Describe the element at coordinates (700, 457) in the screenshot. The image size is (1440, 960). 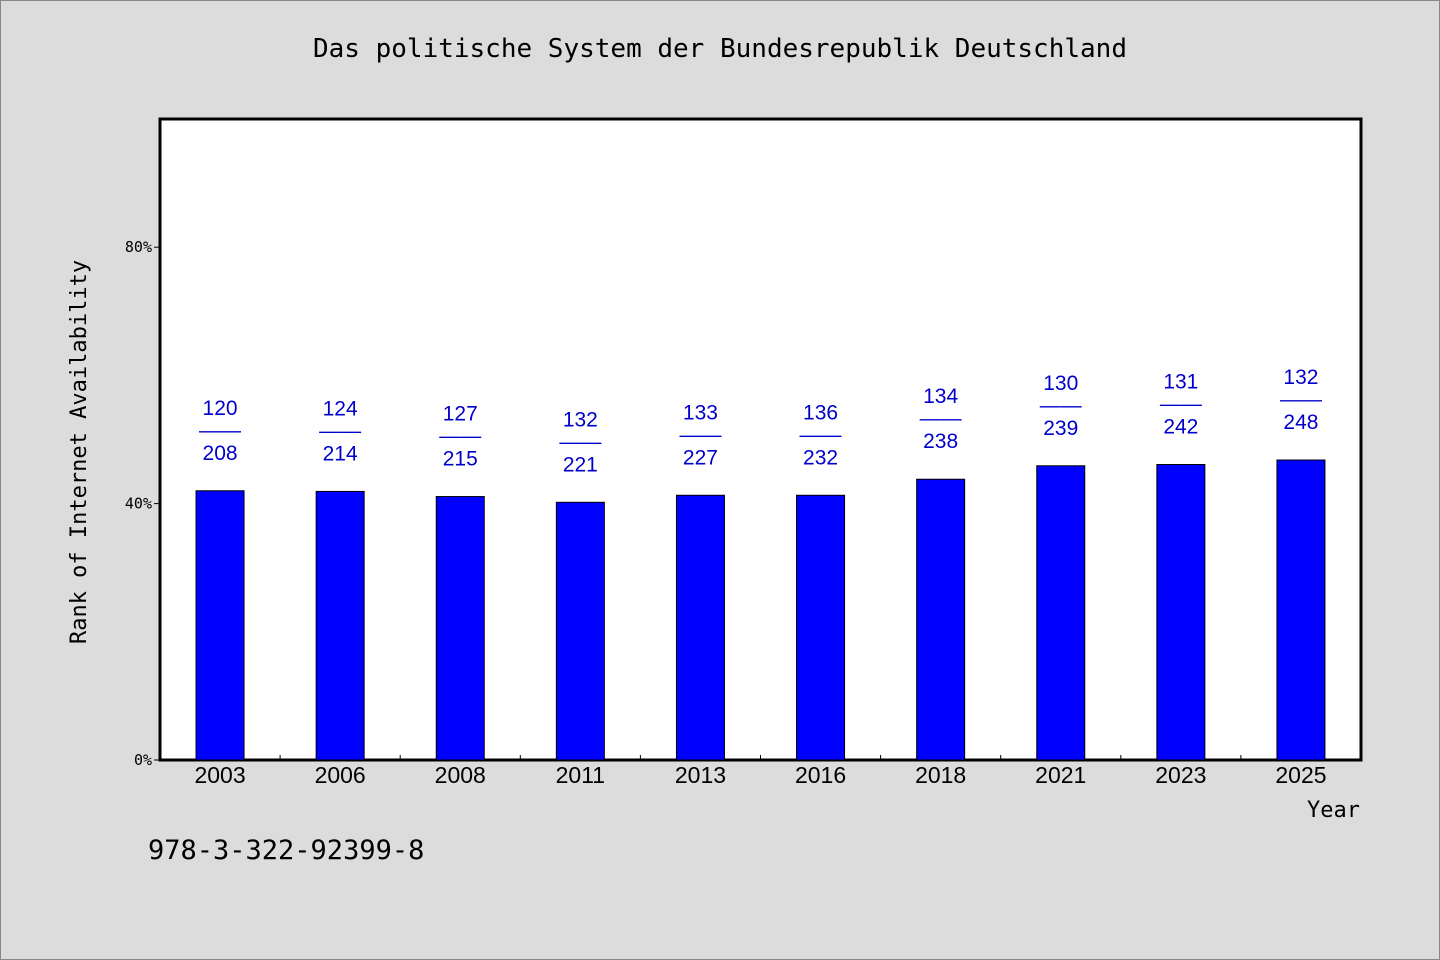
I see `bar-label-bottom: 227` at that location.